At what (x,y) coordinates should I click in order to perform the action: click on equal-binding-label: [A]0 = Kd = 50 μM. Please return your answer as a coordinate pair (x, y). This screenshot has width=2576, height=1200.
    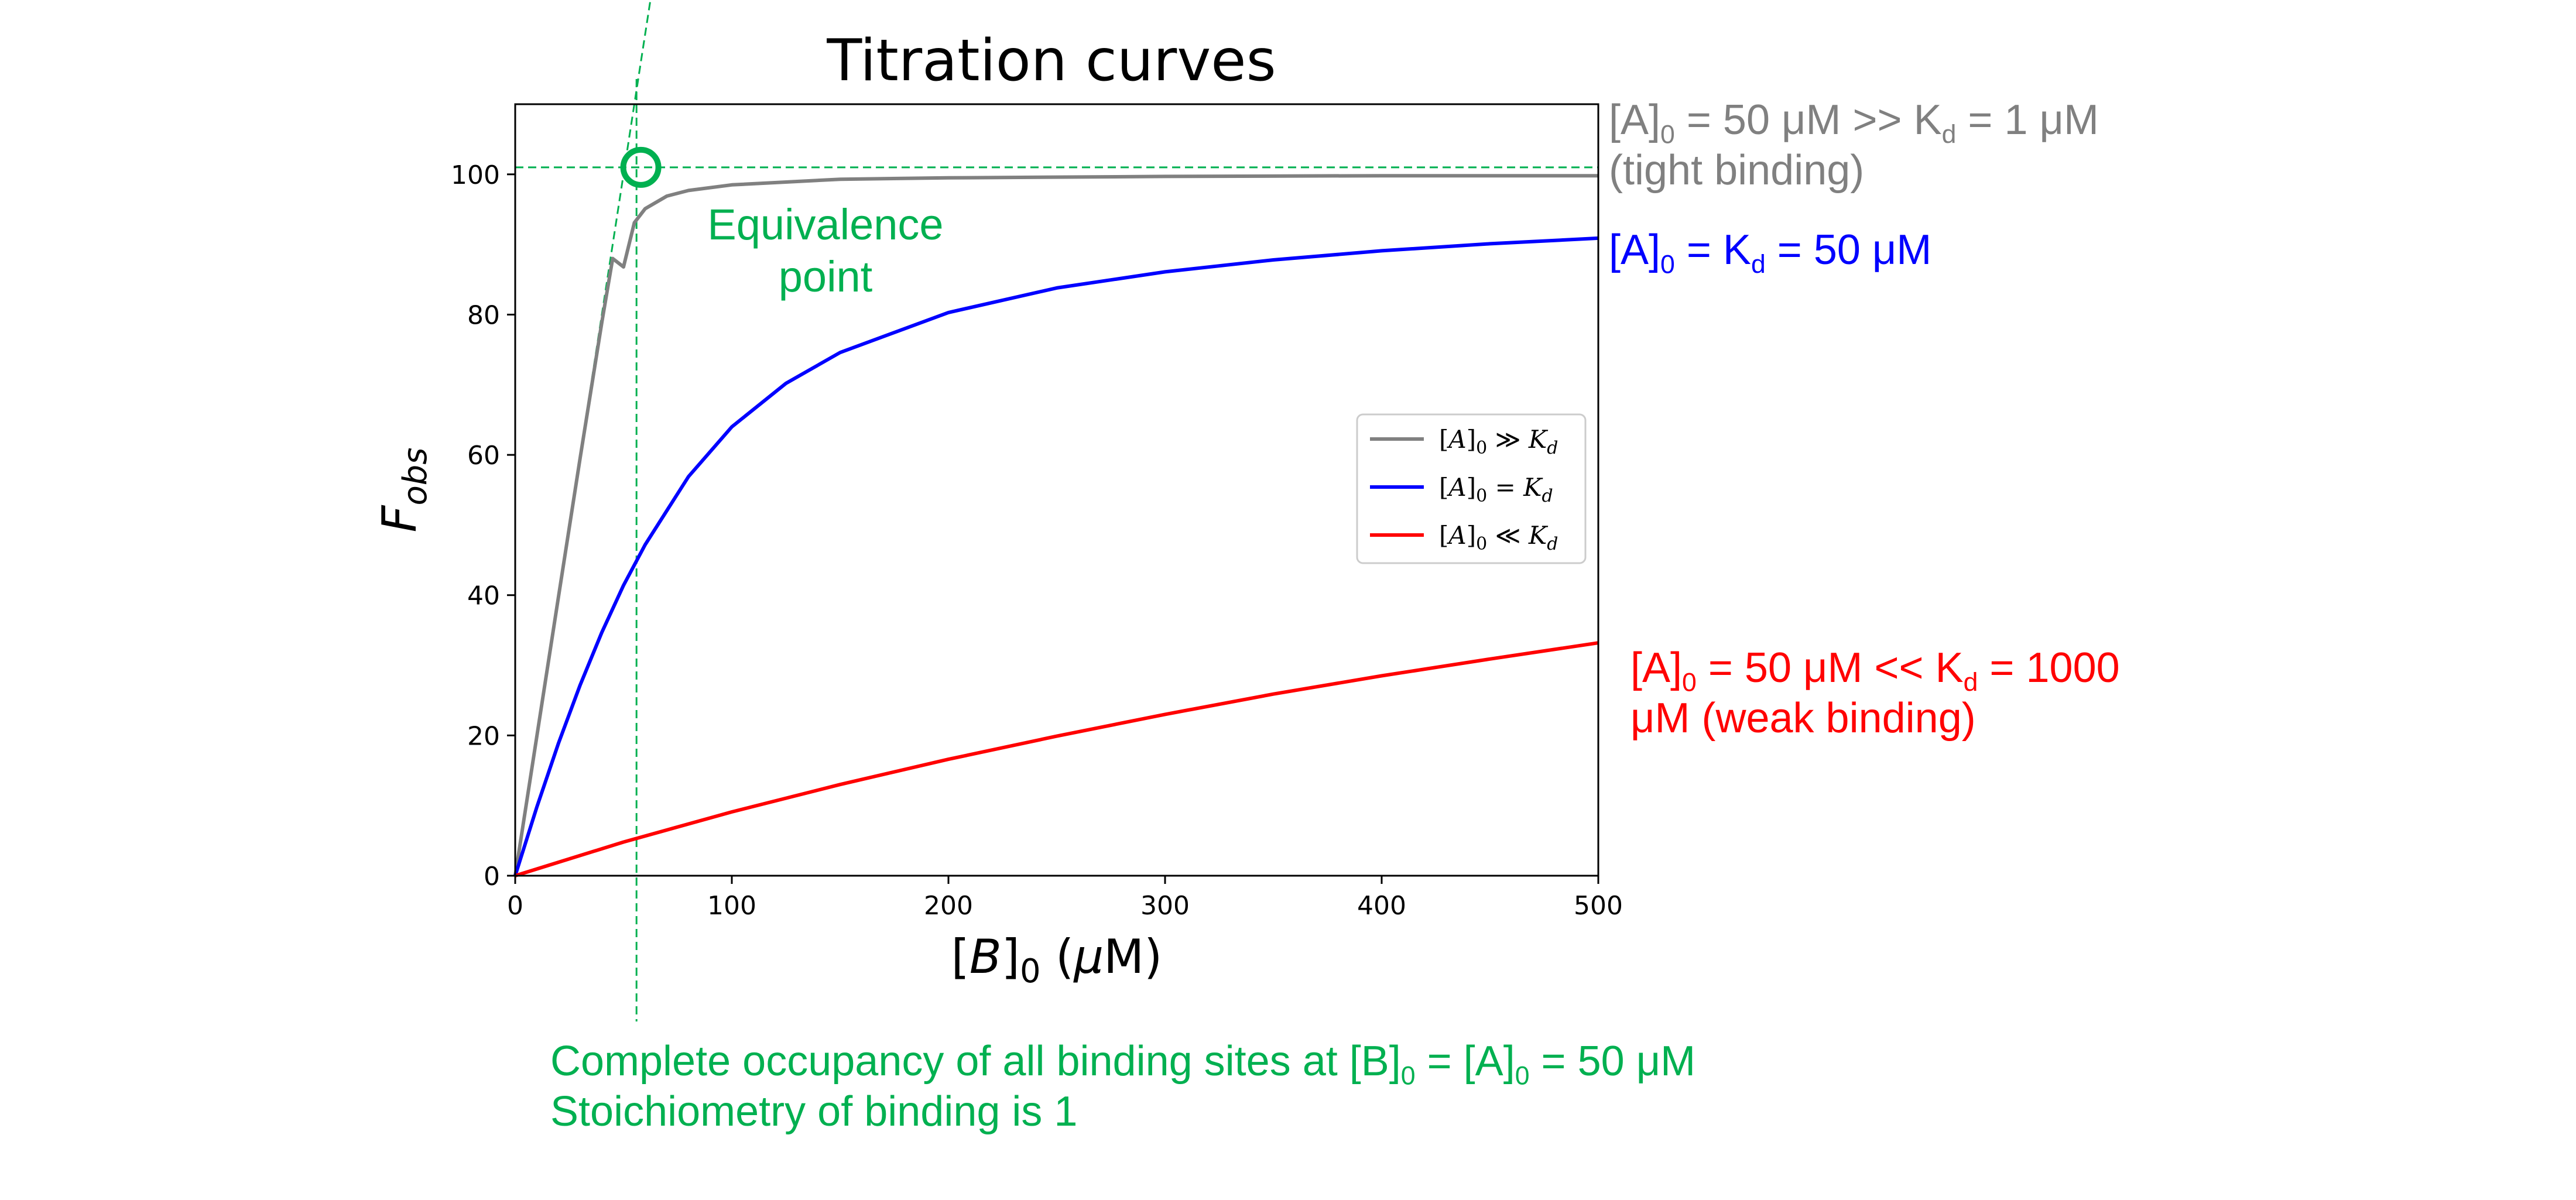
    Looking at the image, I should click on (1770, 253).